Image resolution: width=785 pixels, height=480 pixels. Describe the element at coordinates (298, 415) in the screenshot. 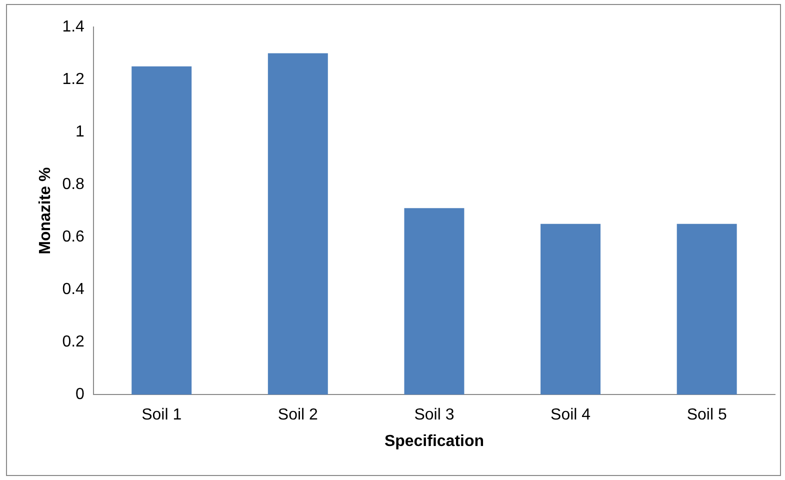

I see `x-tick-label: Soil 2` at that location.